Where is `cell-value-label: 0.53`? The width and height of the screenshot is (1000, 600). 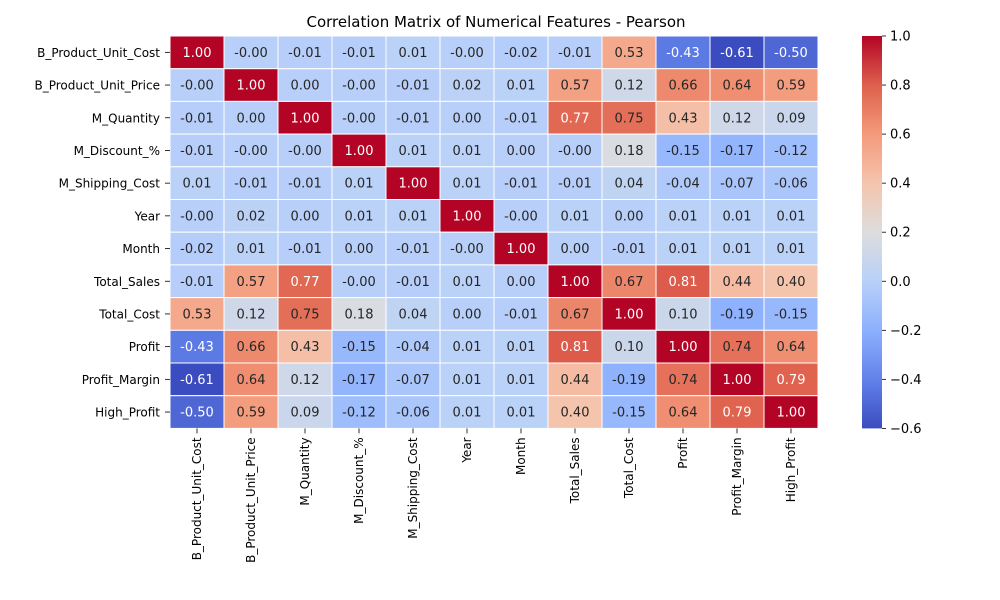 cell-value-label: 0.53 is located at coordinates (629, 53).